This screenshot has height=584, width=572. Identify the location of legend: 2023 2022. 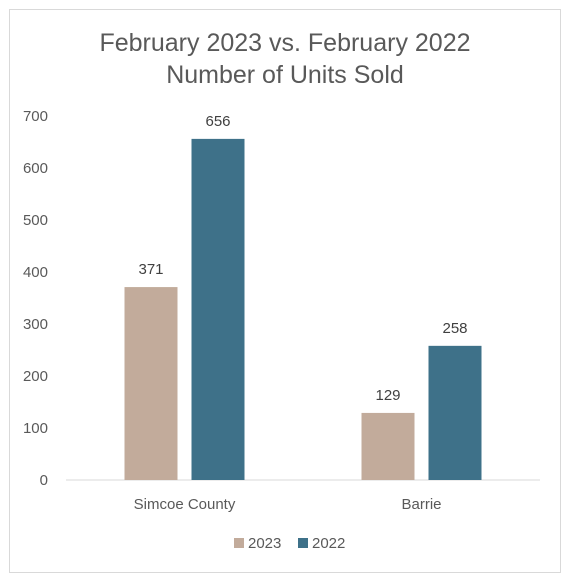
(289, 543).